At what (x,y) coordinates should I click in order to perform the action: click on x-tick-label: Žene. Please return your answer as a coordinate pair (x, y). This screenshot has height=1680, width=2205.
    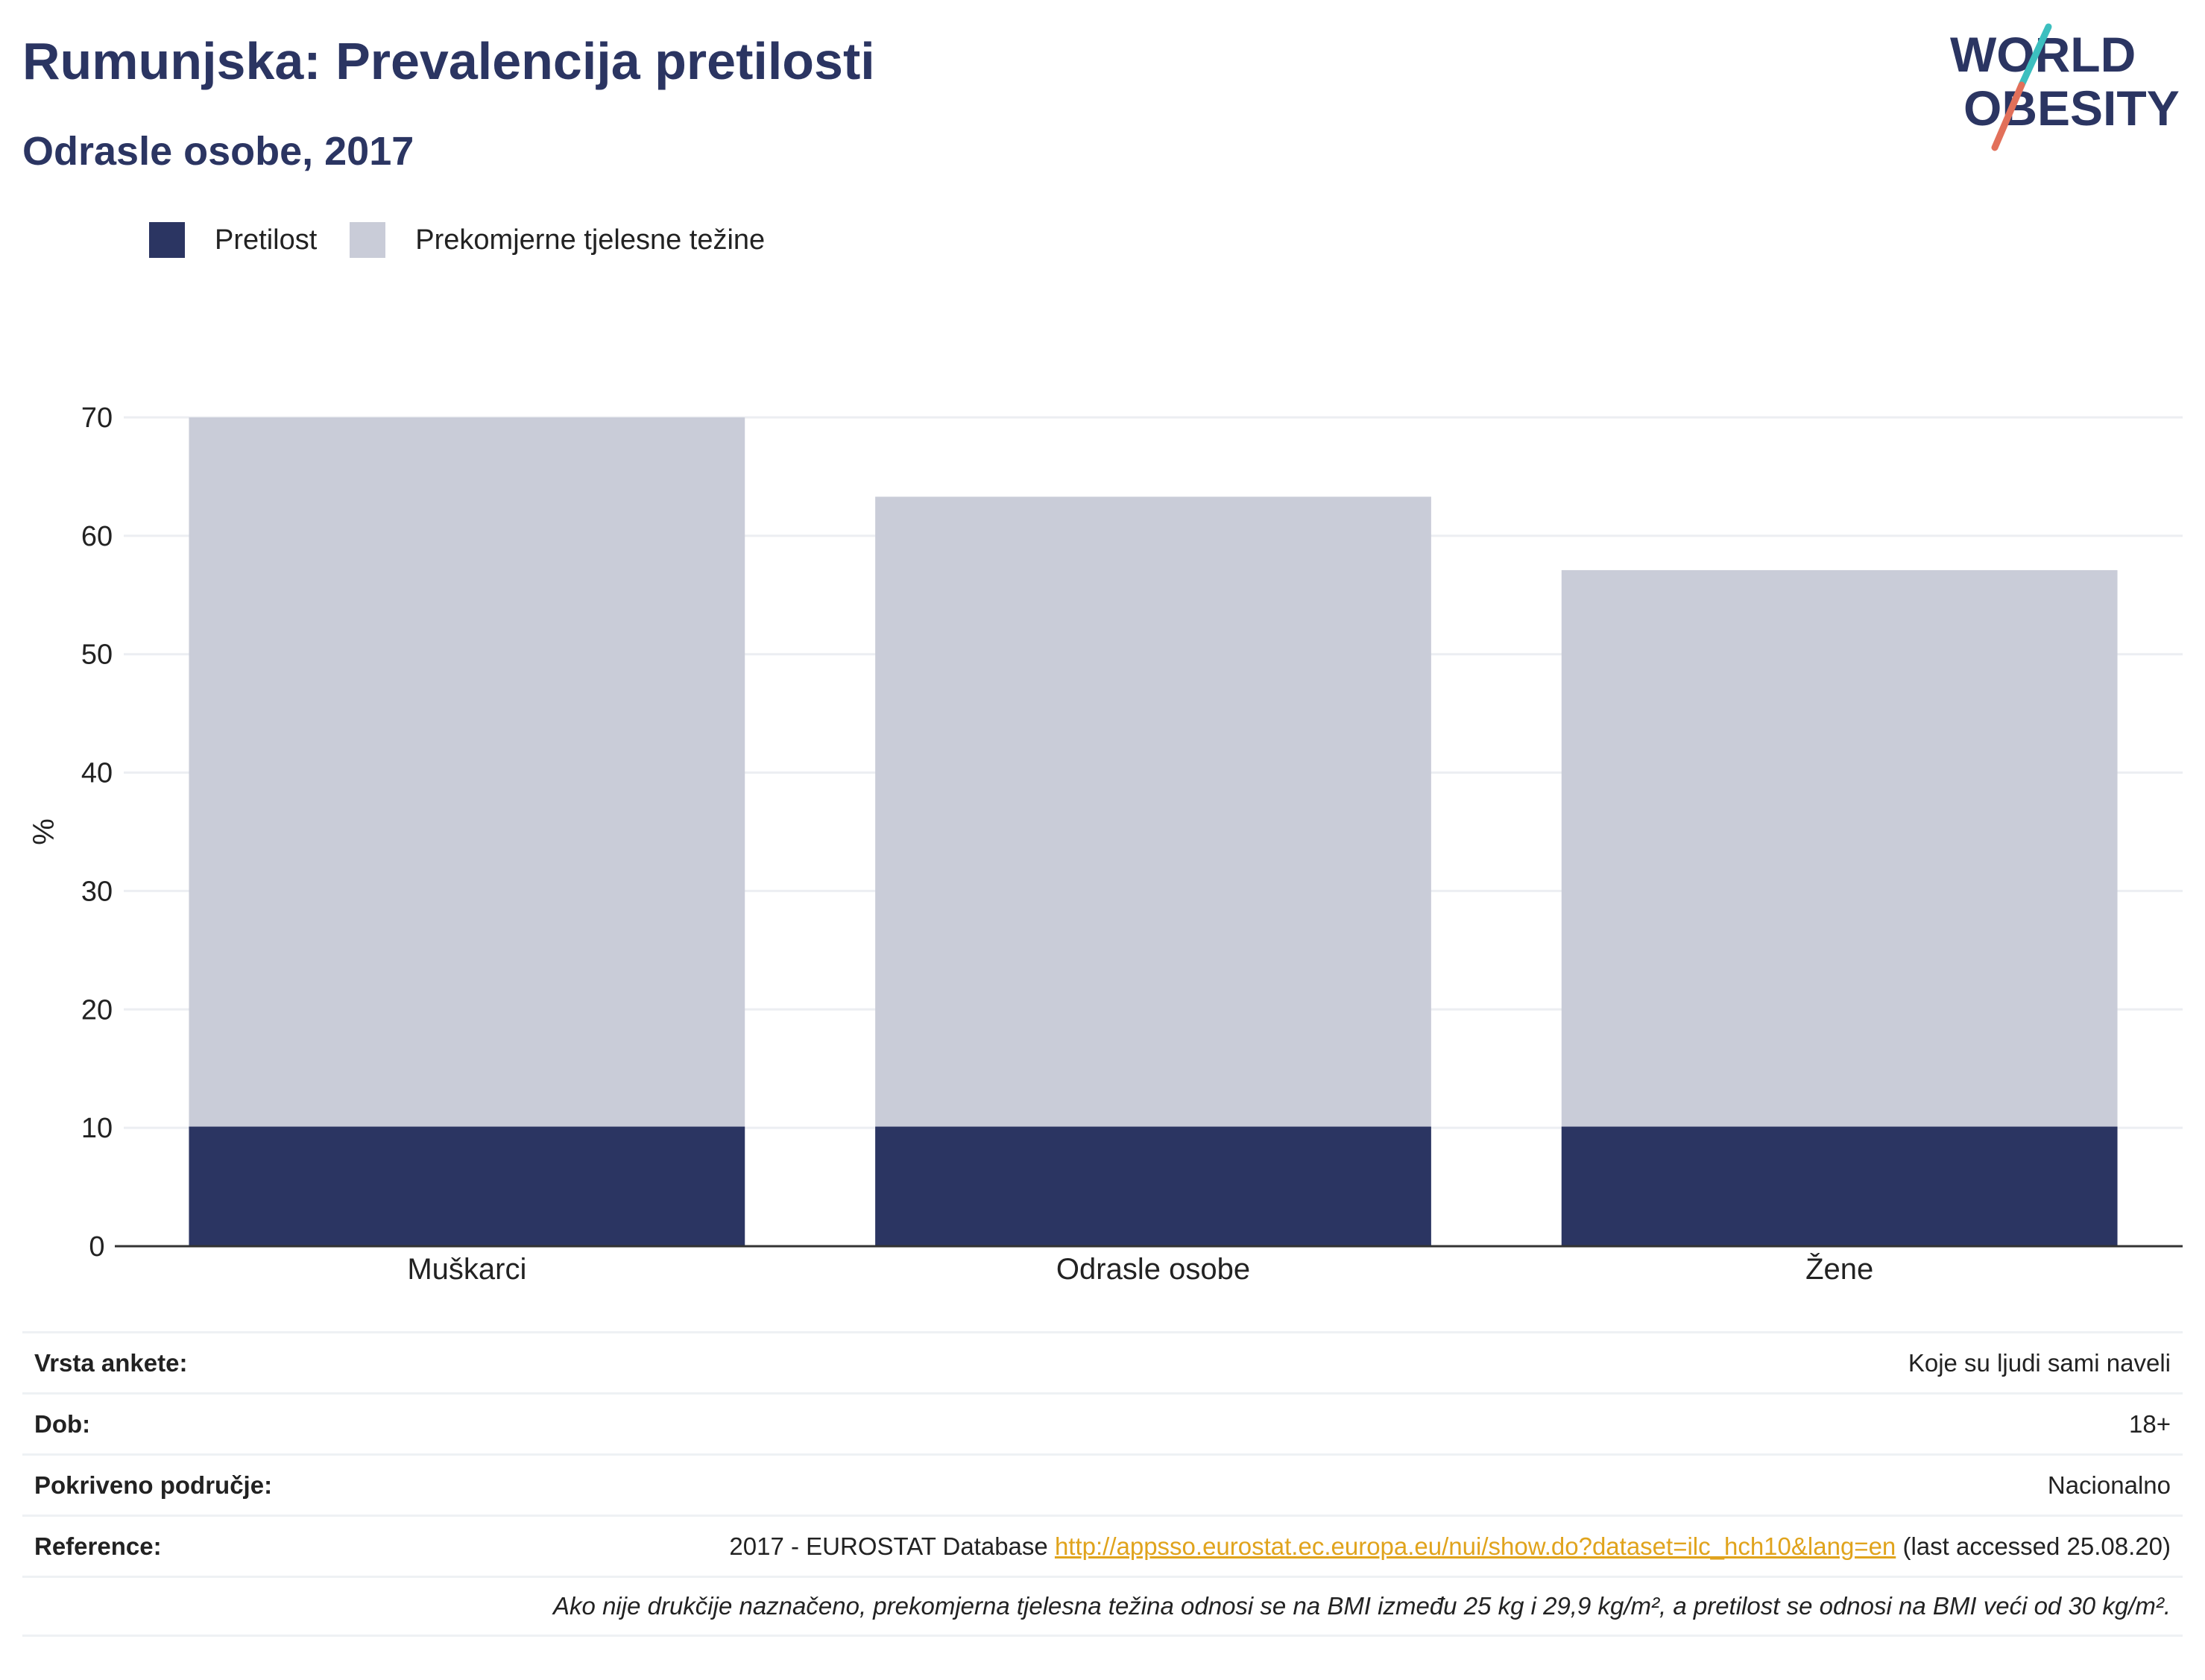
    Looking at the image, I should click on (1839, 1269).